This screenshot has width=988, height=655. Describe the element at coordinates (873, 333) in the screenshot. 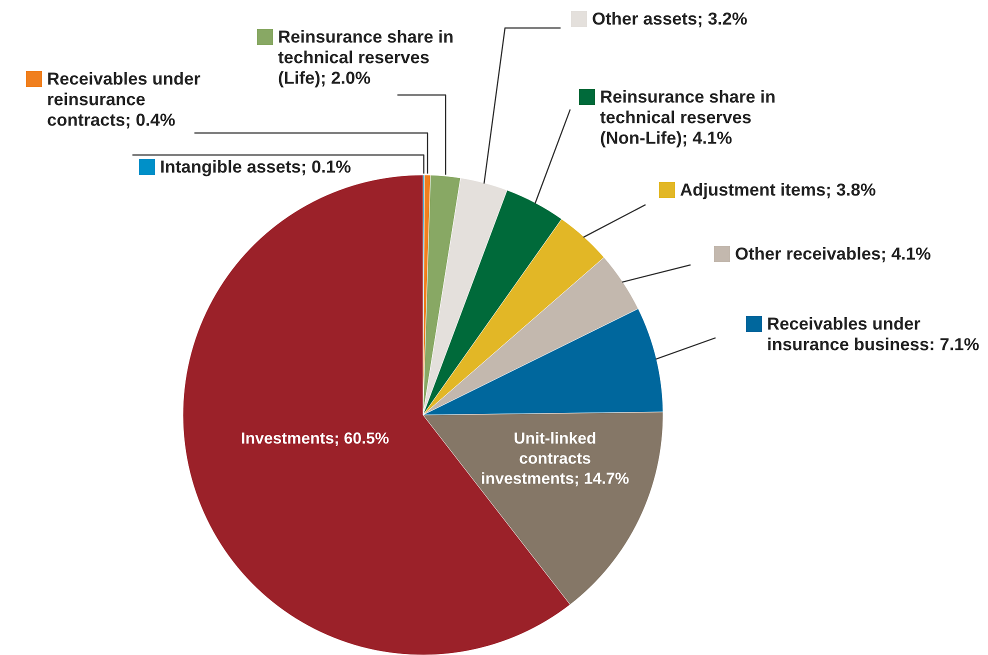

I see `legend-label: Receivables under insurance business: 7.1%` at that location.